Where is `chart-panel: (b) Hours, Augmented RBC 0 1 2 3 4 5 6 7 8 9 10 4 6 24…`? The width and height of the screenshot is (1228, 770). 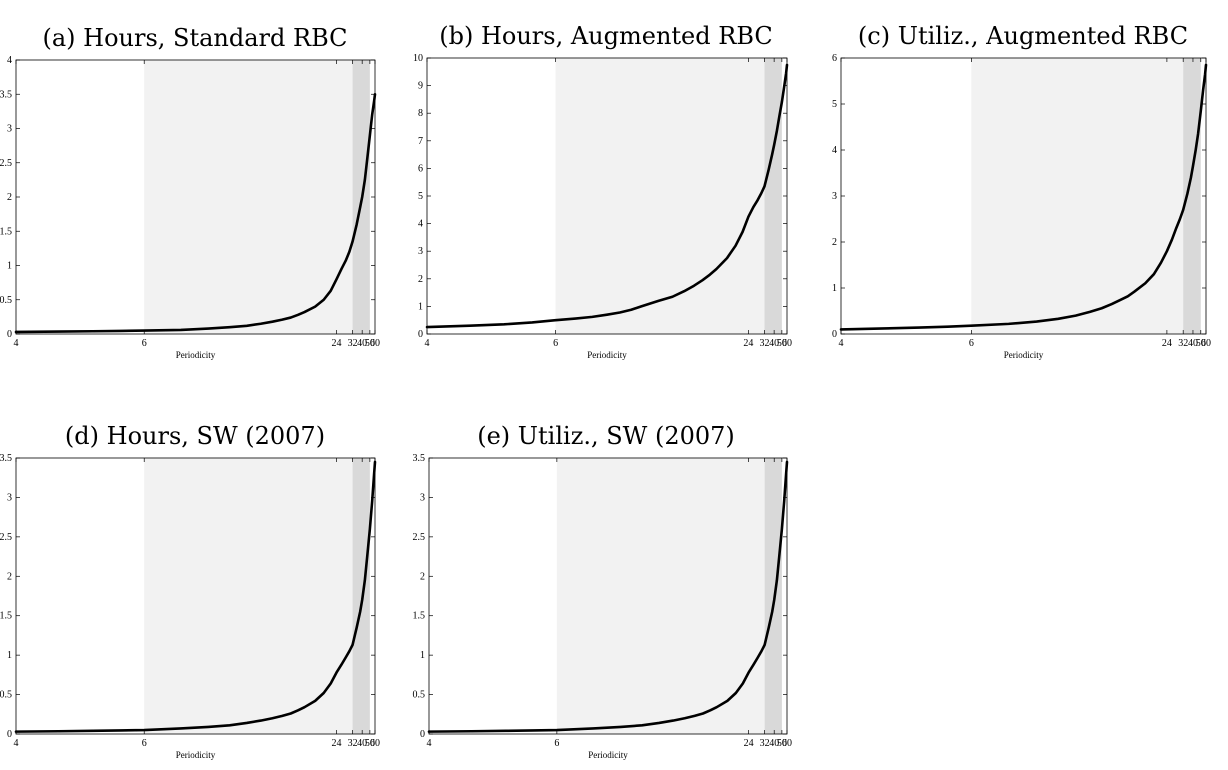 chart-panel: (b) Hours, Augmented RBC 0 1 2 3 4 5 6 7 8 9 10 4 6 24… is located at coordinates (602, 191).